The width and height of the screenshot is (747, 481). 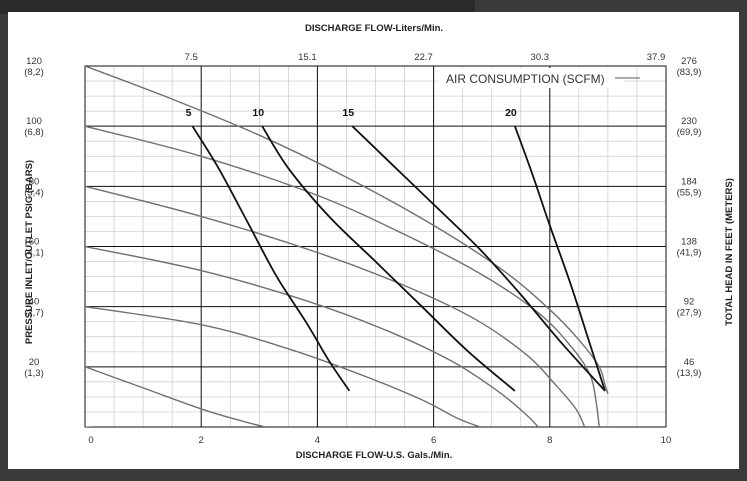 I want to click on top-axis-title: DISCHARGE FLOW-Liters/Min., so click(x=374, y=28).